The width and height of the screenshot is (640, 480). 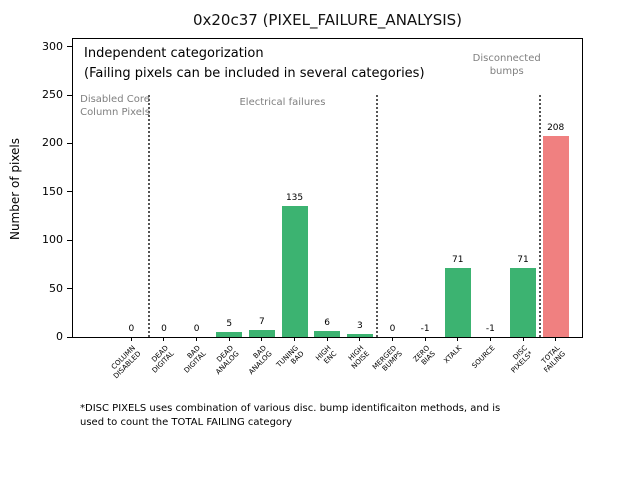 I want to click on x-tick-label: ZERO BIAS, so click(x=423, y=356).